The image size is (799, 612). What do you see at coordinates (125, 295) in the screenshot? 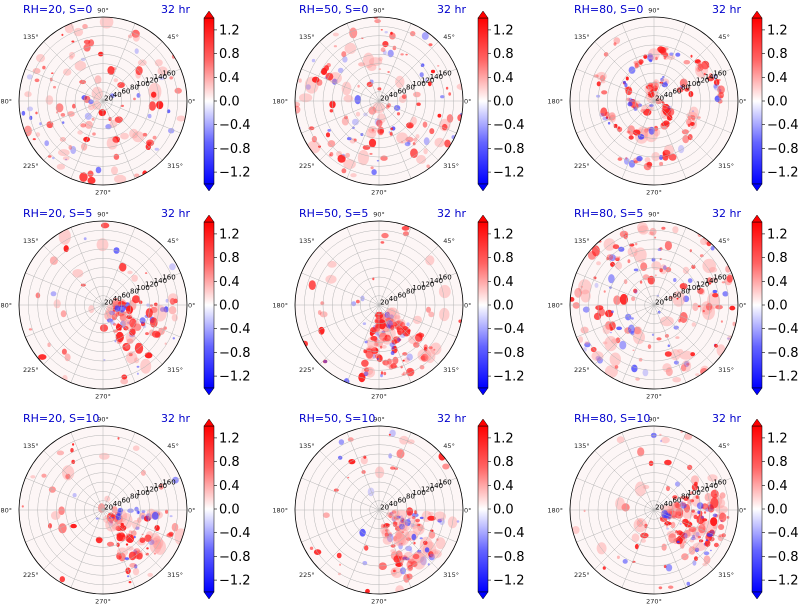
I see `radial-tick-label: 60` at bounding box center [125, 295].